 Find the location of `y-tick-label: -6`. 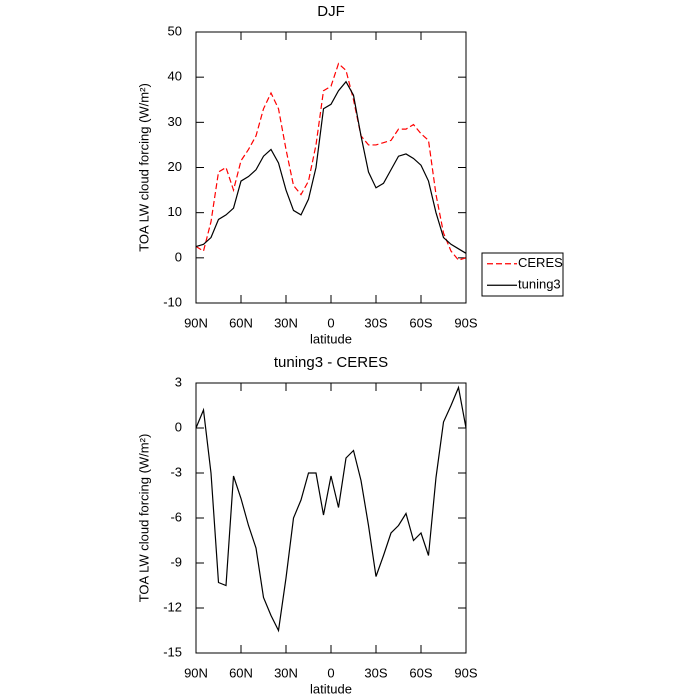

y-tick-label: -6 is located at coordinates (176, 516).